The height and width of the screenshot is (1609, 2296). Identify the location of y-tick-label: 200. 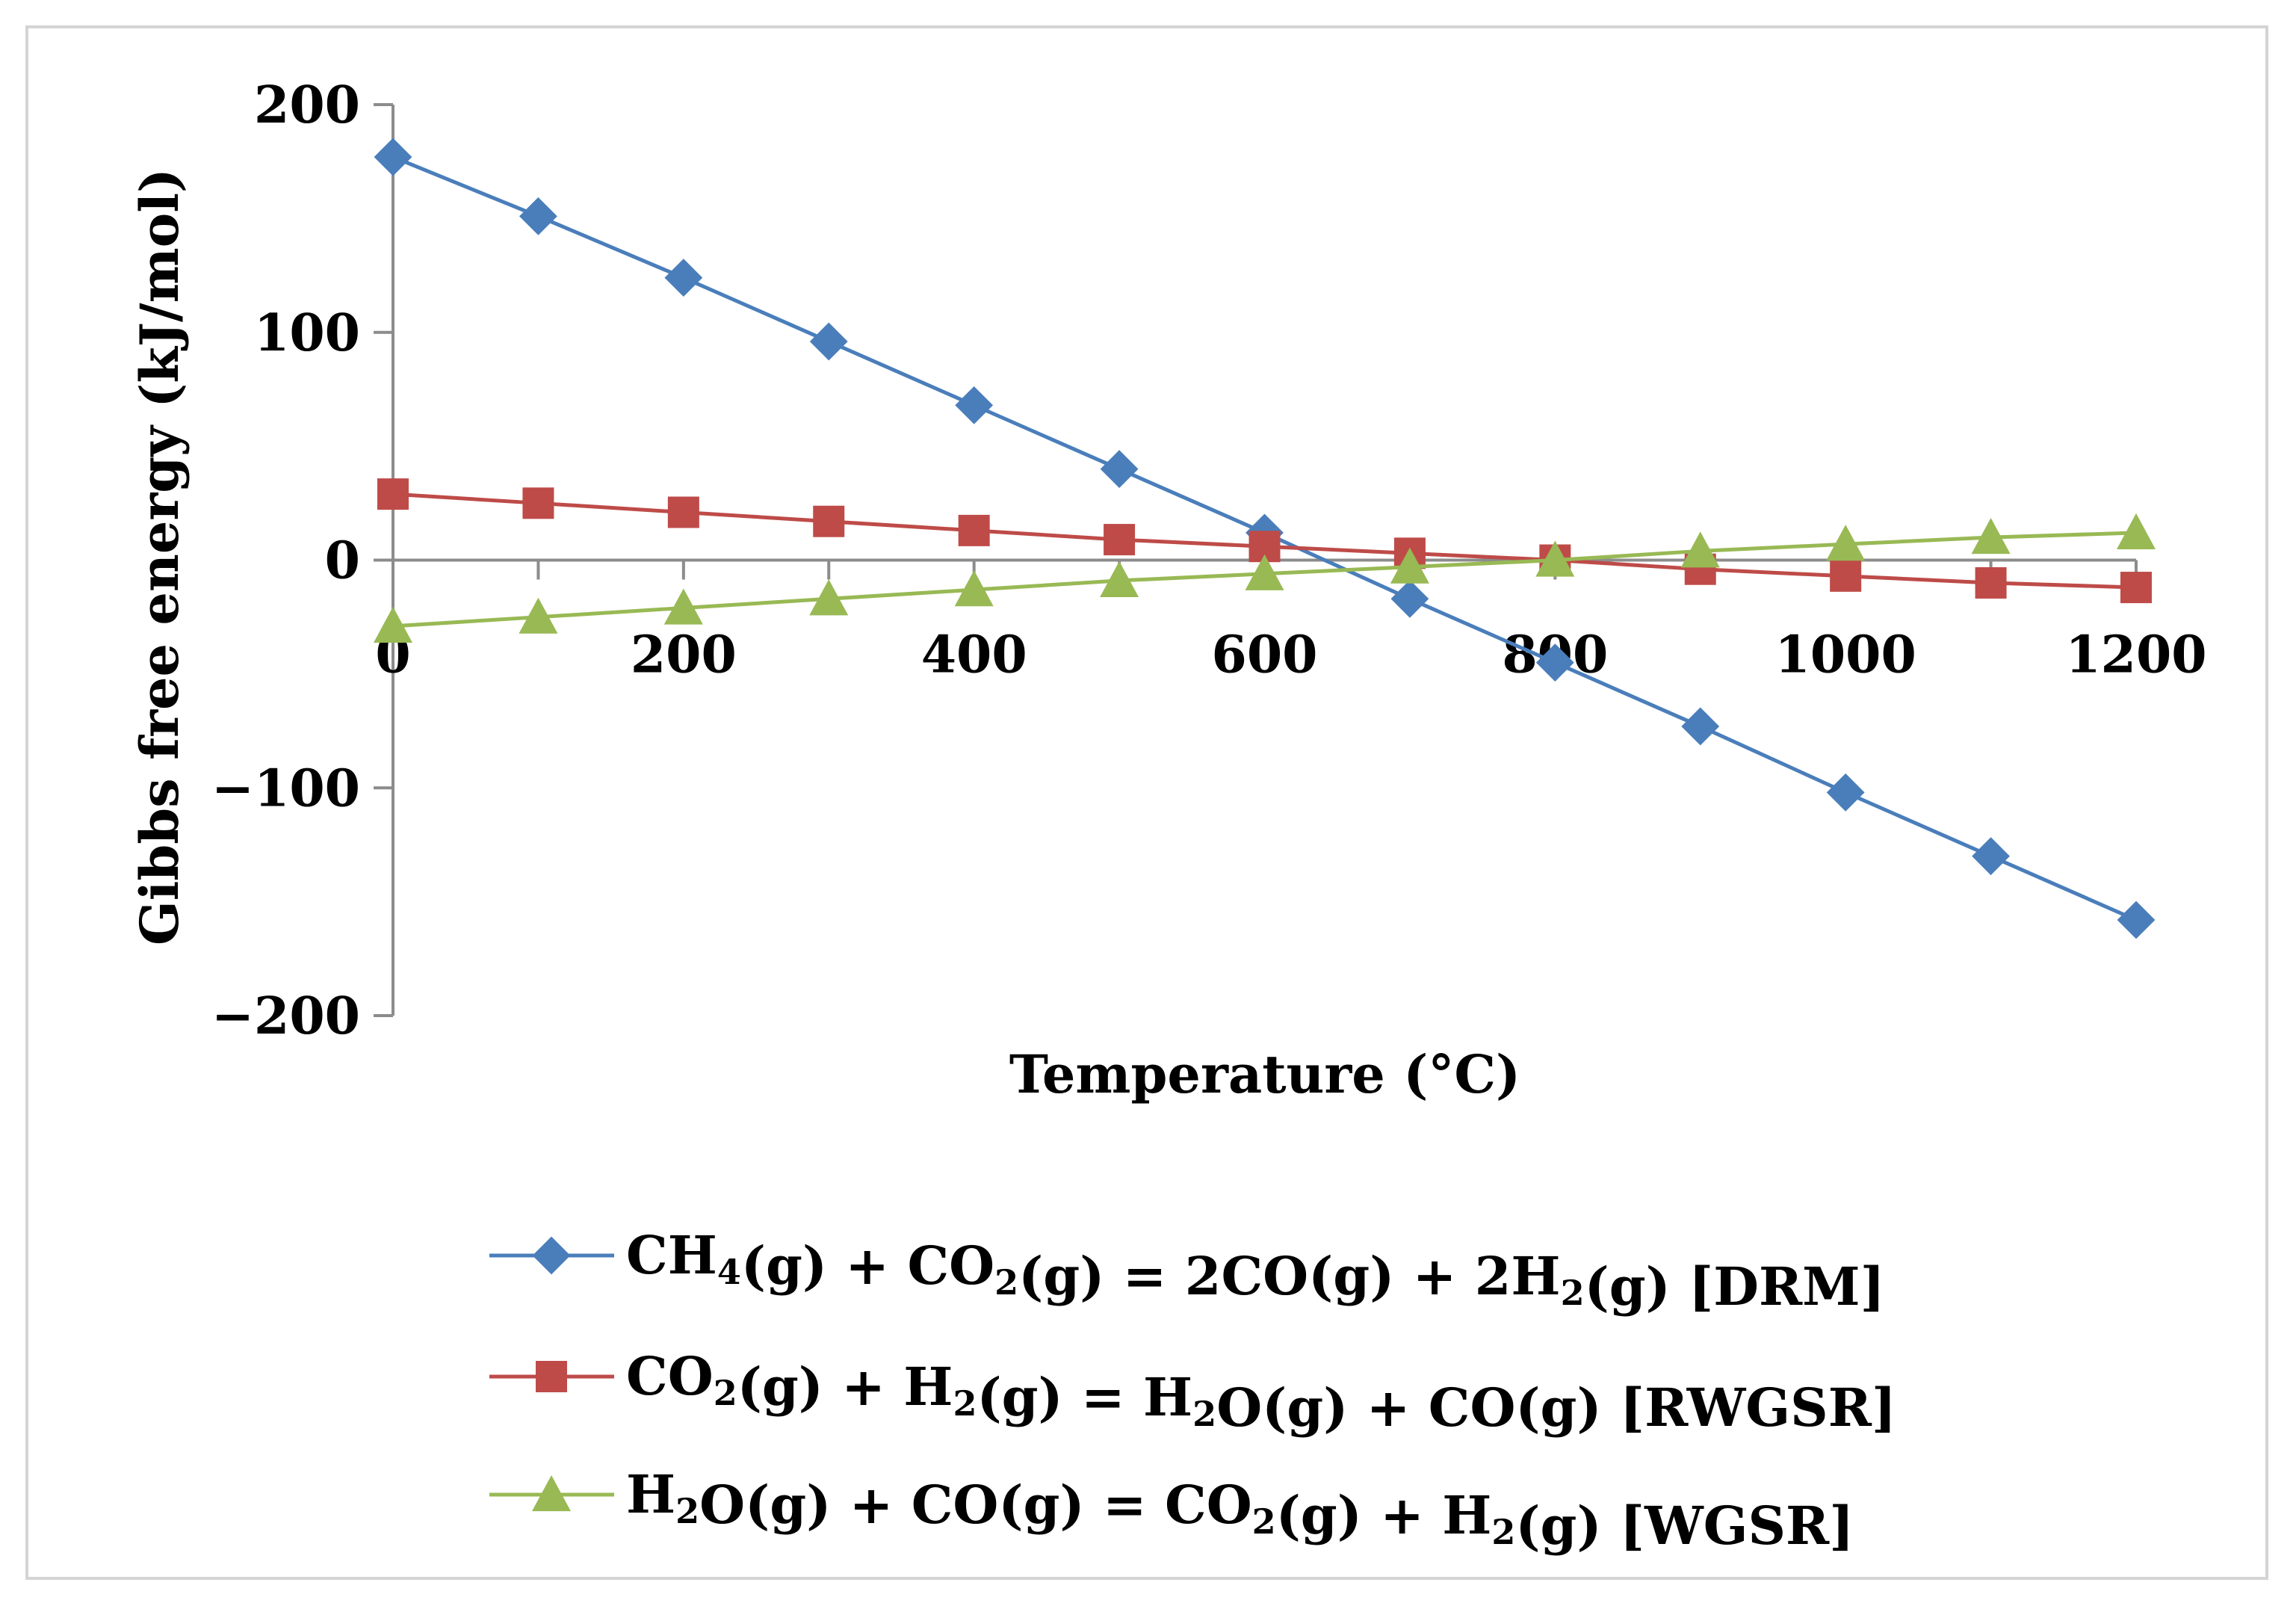
(307, 105).